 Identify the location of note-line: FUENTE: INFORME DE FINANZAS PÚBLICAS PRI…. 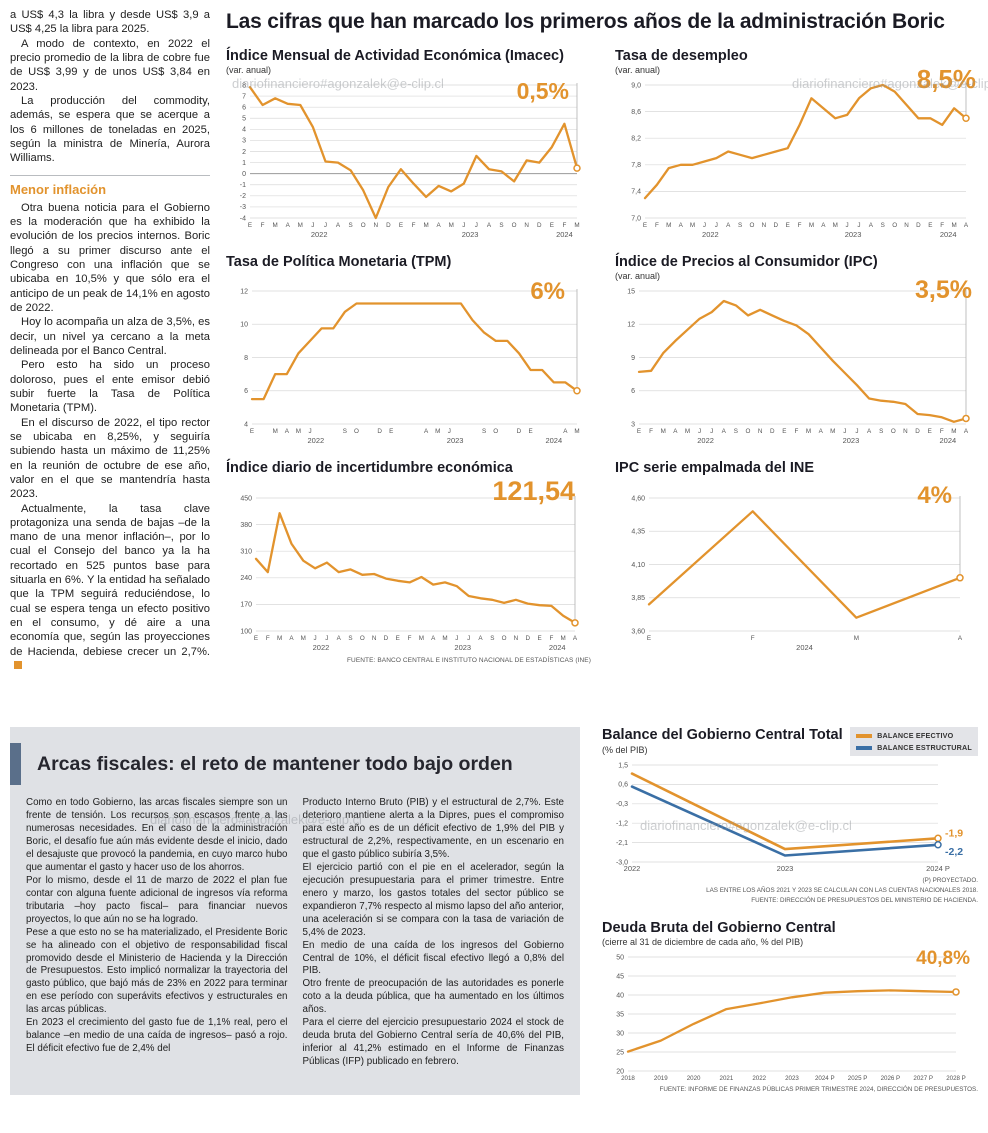
(818, 1090).